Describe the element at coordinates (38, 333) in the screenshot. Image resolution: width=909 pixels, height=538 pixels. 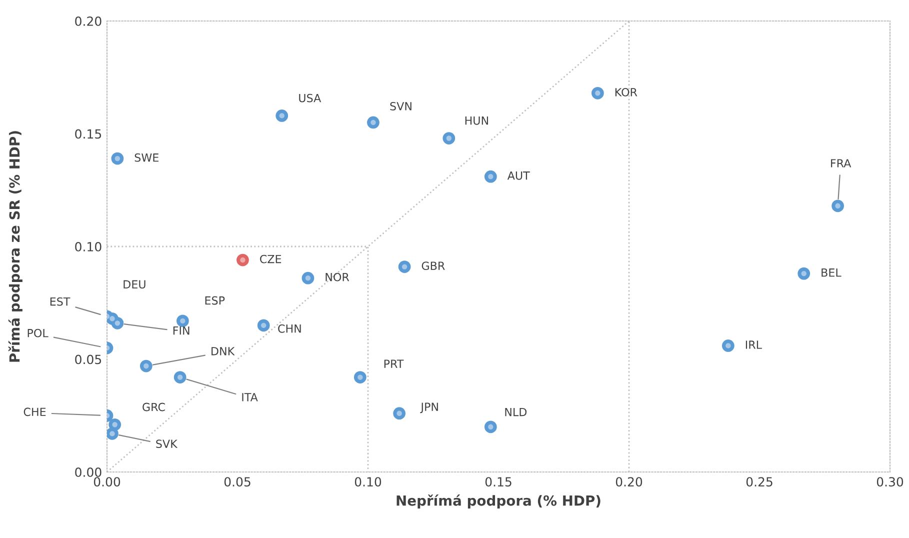
I see `annotation: POL` at that location.